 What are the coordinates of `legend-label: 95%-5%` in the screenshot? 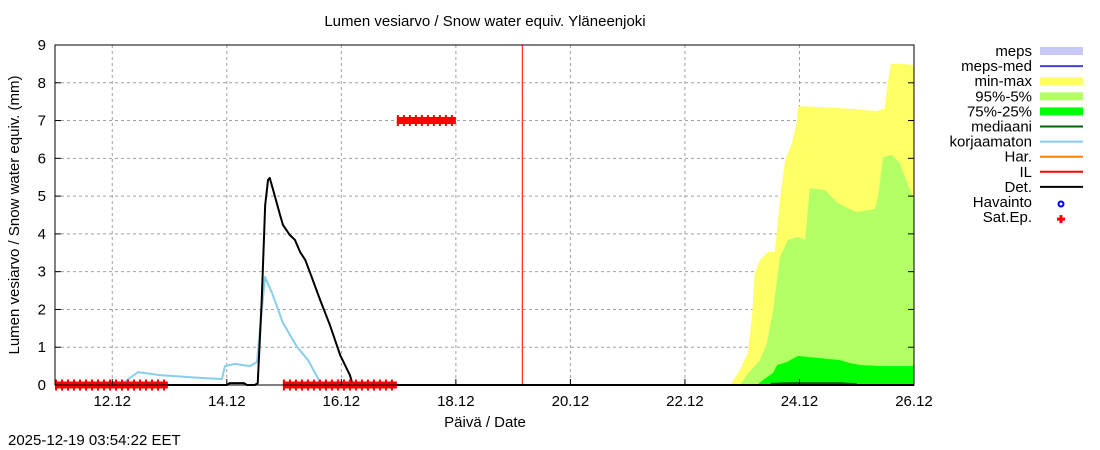 It's located at (1003, 96).